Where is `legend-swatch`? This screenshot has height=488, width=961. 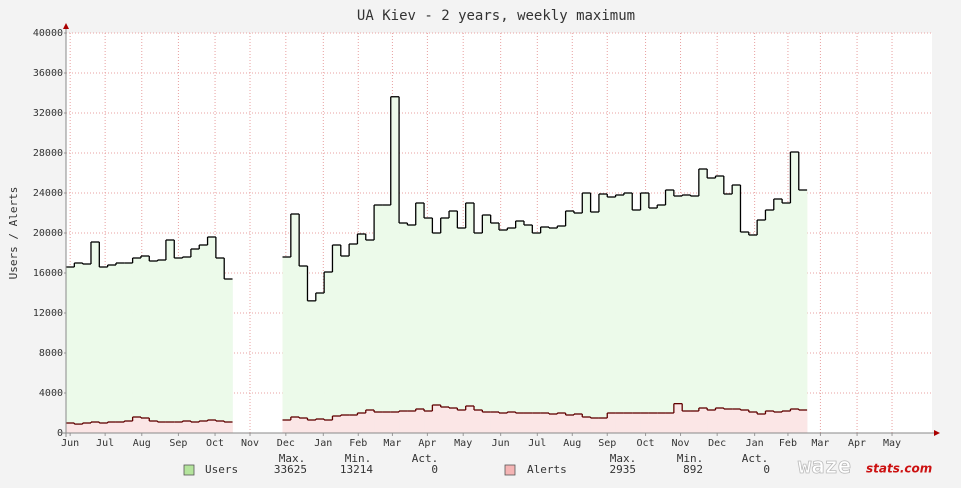
legend-swatch is located at coordinates (510, 470).